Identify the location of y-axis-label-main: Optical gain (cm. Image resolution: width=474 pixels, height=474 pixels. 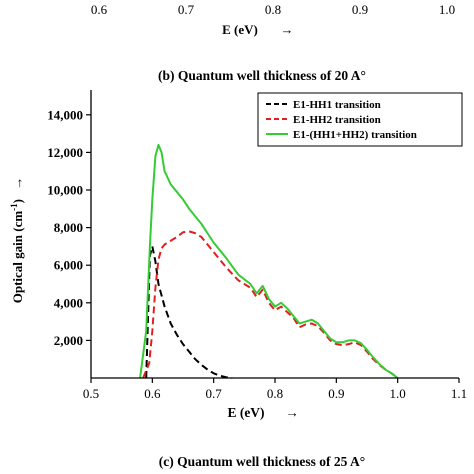
(17, 257).